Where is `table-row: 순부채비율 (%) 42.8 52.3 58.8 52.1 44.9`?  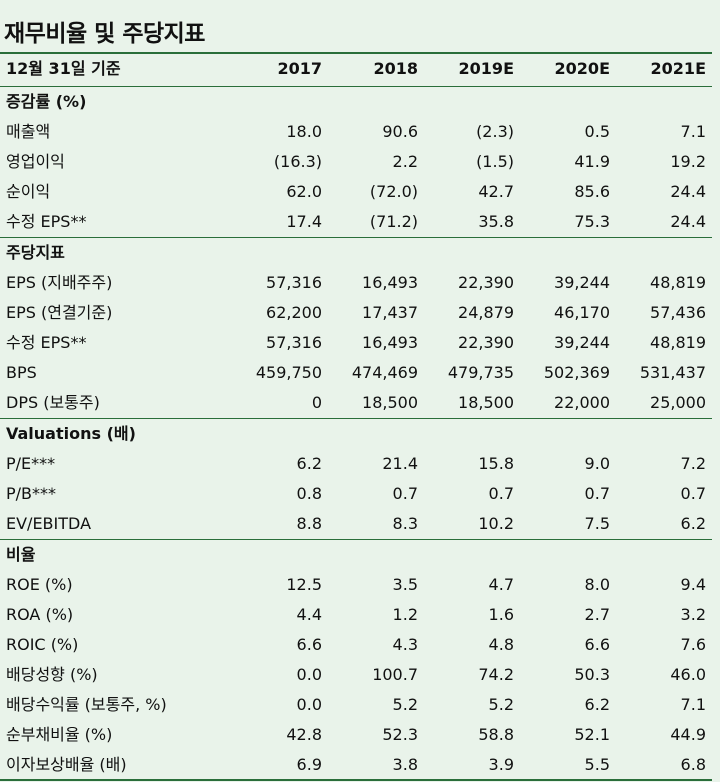 table-row: 순부채비율 (%) 42.8 52.3 58.8 52.1 44.9 is located at coordinates (356, 735).